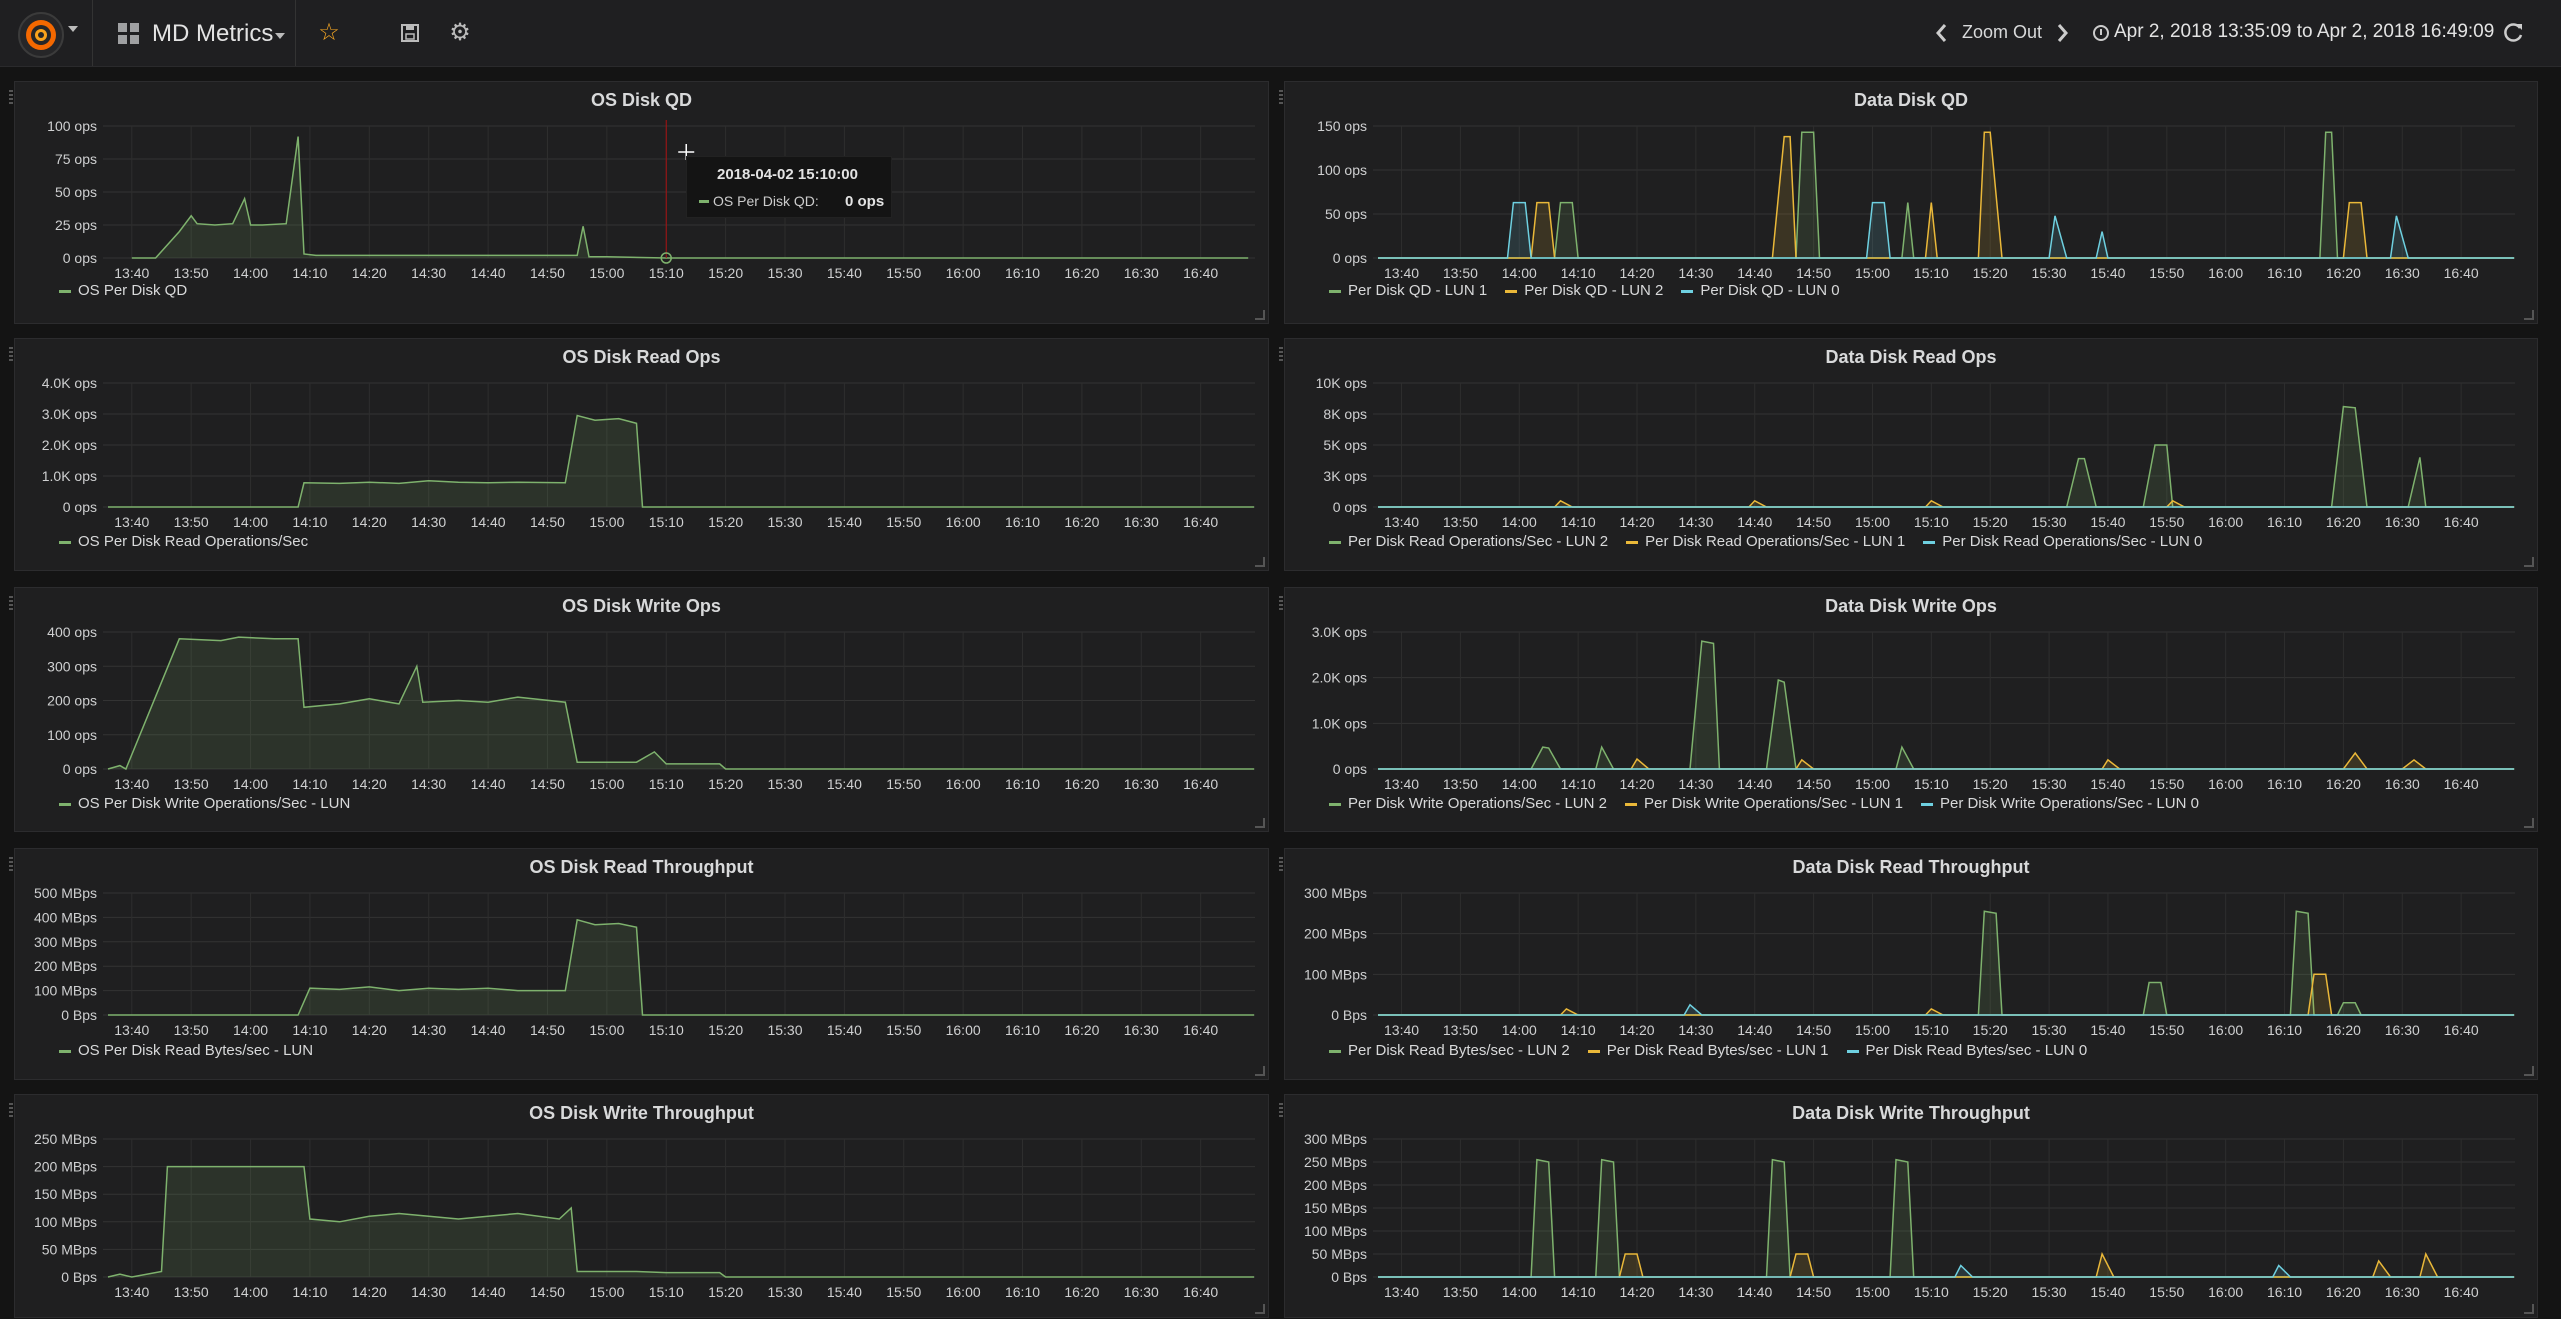  Describe the element at coordinates (1773, 803) in the screenshot. I see `legend-label: Per Disk Write Operations/Sec - LUN 1` at that location.